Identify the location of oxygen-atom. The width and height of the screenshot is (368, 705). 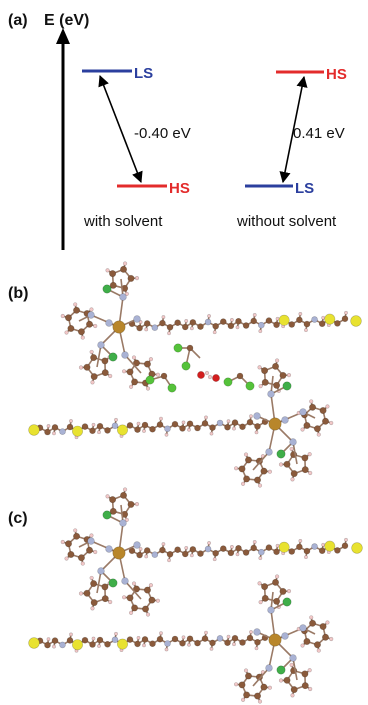
(216, 378).